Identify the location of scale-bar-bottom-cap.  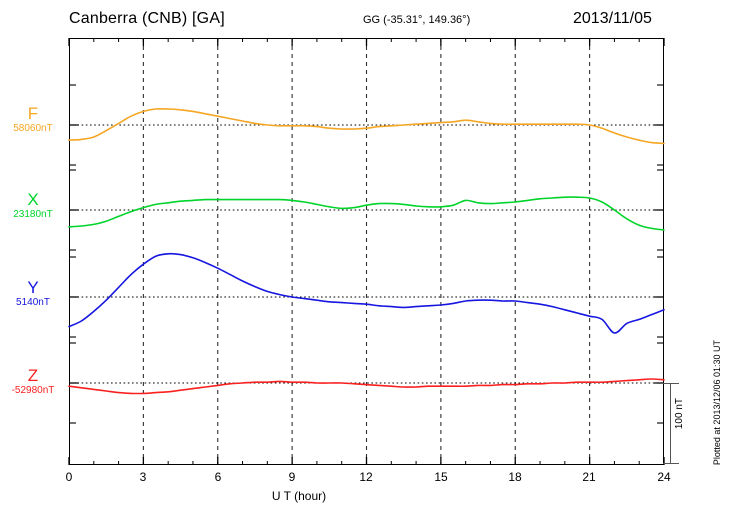
(671, 464).